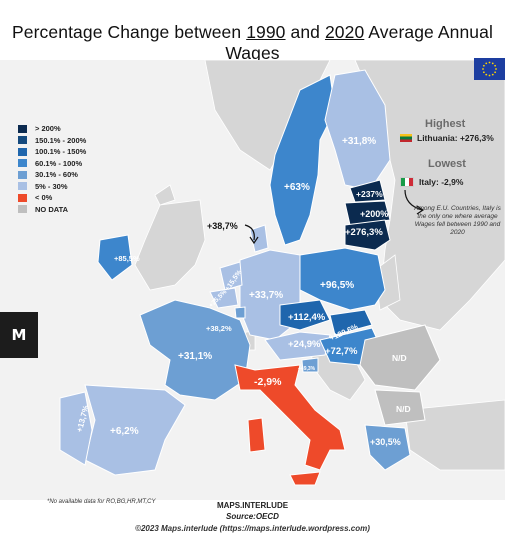 The height and width of the screenshot is (540, 505). What do you see at coordinates (351, 322) in the screenshot?
I see `country-slovakia` at bounding box center [351, 322].